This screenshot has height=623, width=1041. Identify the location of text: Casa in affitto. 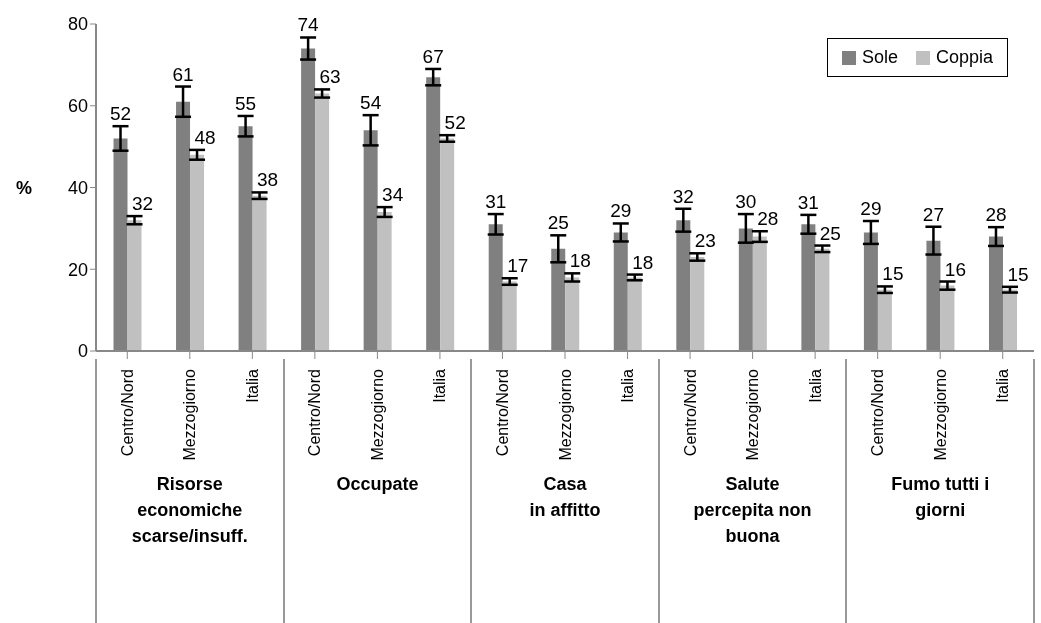
(565, 497).